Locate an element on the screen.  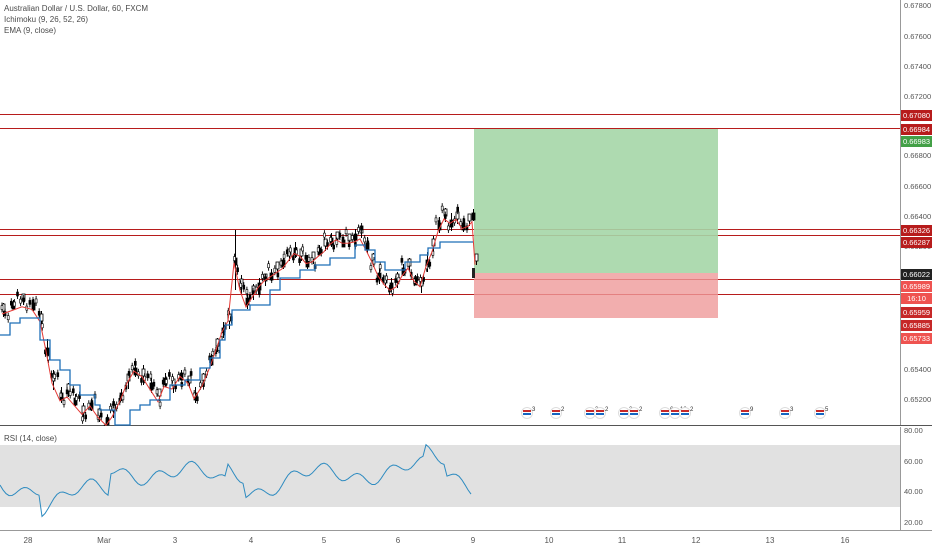
time-axis: 28 Mar 3 4 5 6 9 10 11 12 13 16 is located at coordinates (466, 540).